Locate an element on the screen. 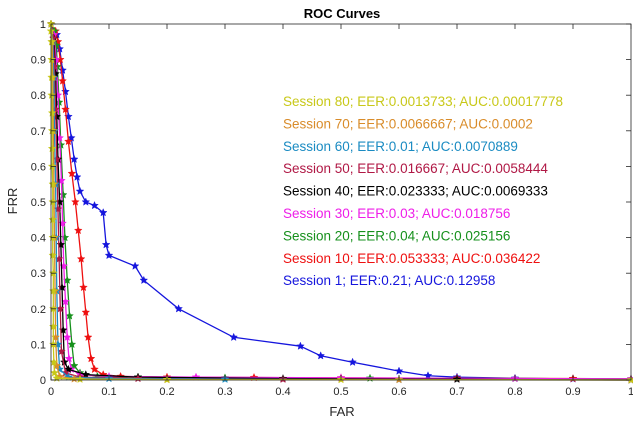  x-tick-label: 0.9 is located at coordinates (572, 392).